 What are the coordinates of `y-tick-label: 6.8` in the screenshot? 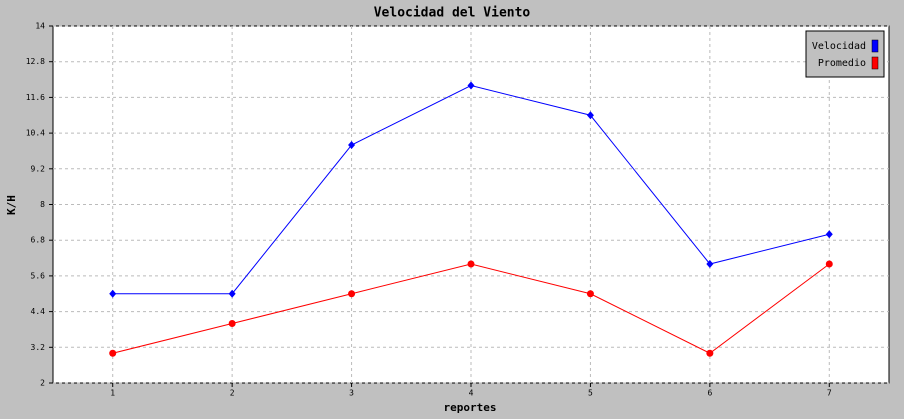 It's located at (38, 240).